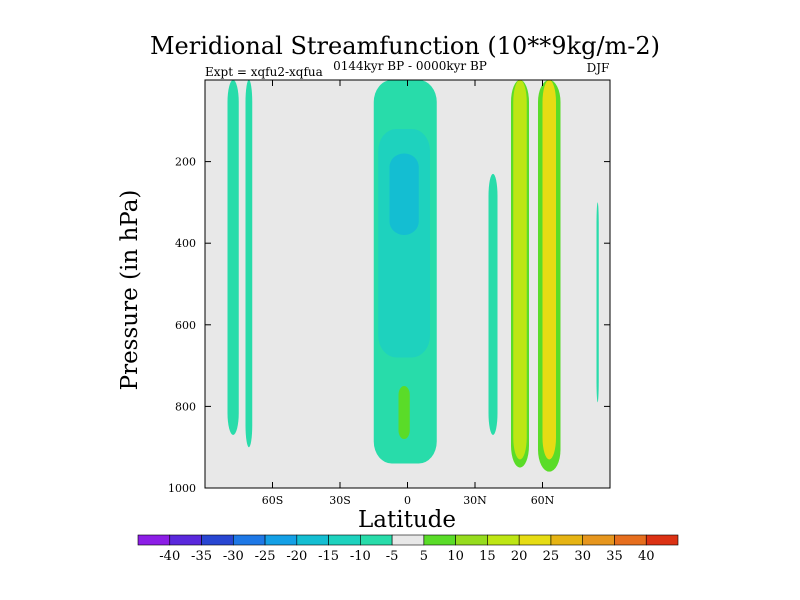  Describe the element at coordinates (475, 500) in the screenshot. I see `x-tick-label: 30N` at that location.